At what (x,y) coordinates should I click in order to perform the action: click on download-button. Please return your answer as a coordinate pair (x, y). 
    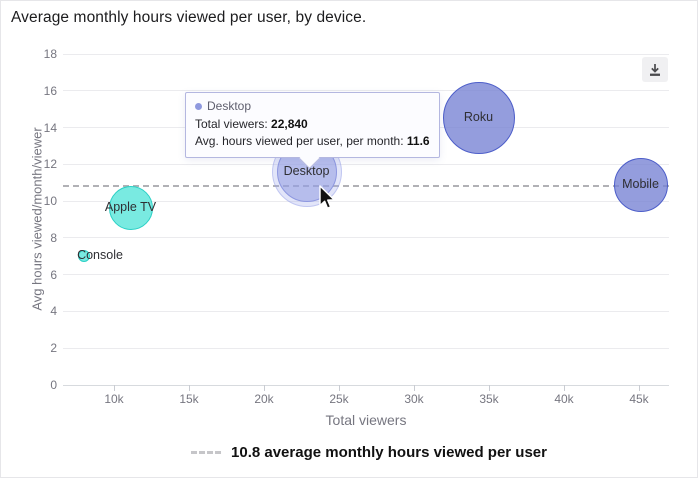
    Looking at the image, I should click on (655, 69).